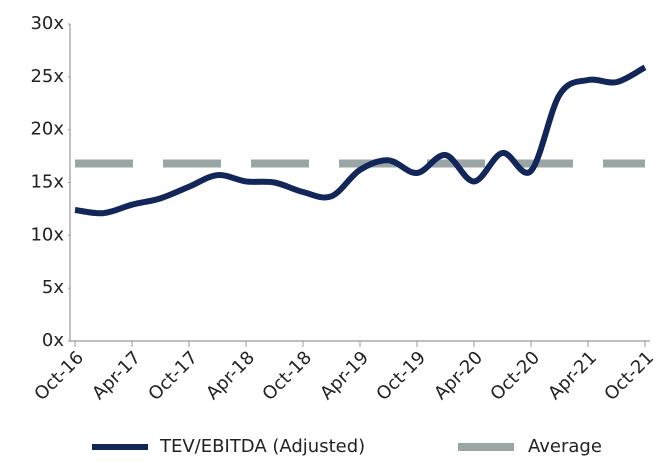 Image resolution: width=659 pixels, height=462 pixels. What do you see at coordinates (629, 376) in the screenshot?
I see `x-tick-label: Oct-21` at bounding box center [629, 376].